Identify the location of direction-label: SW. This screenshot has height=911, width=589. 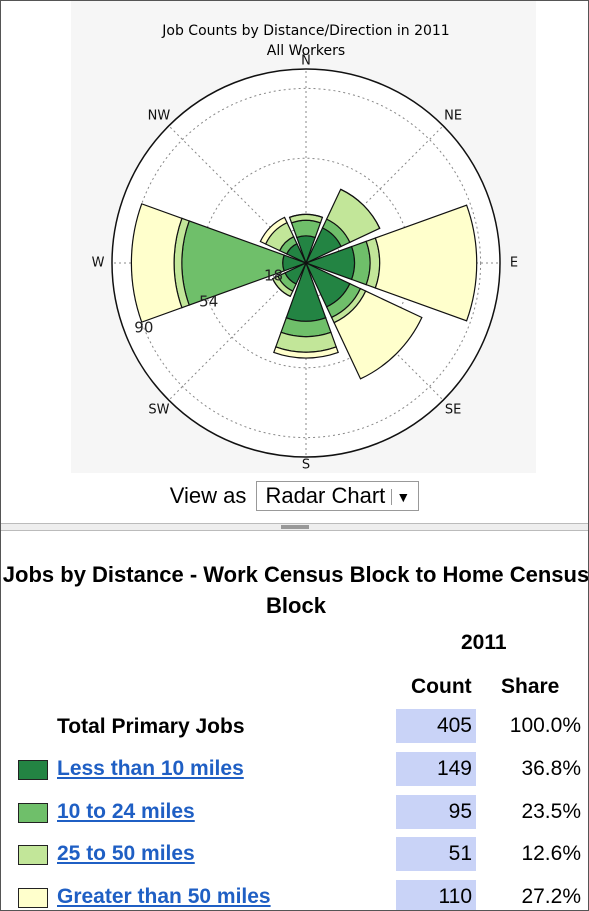
(158, 410).